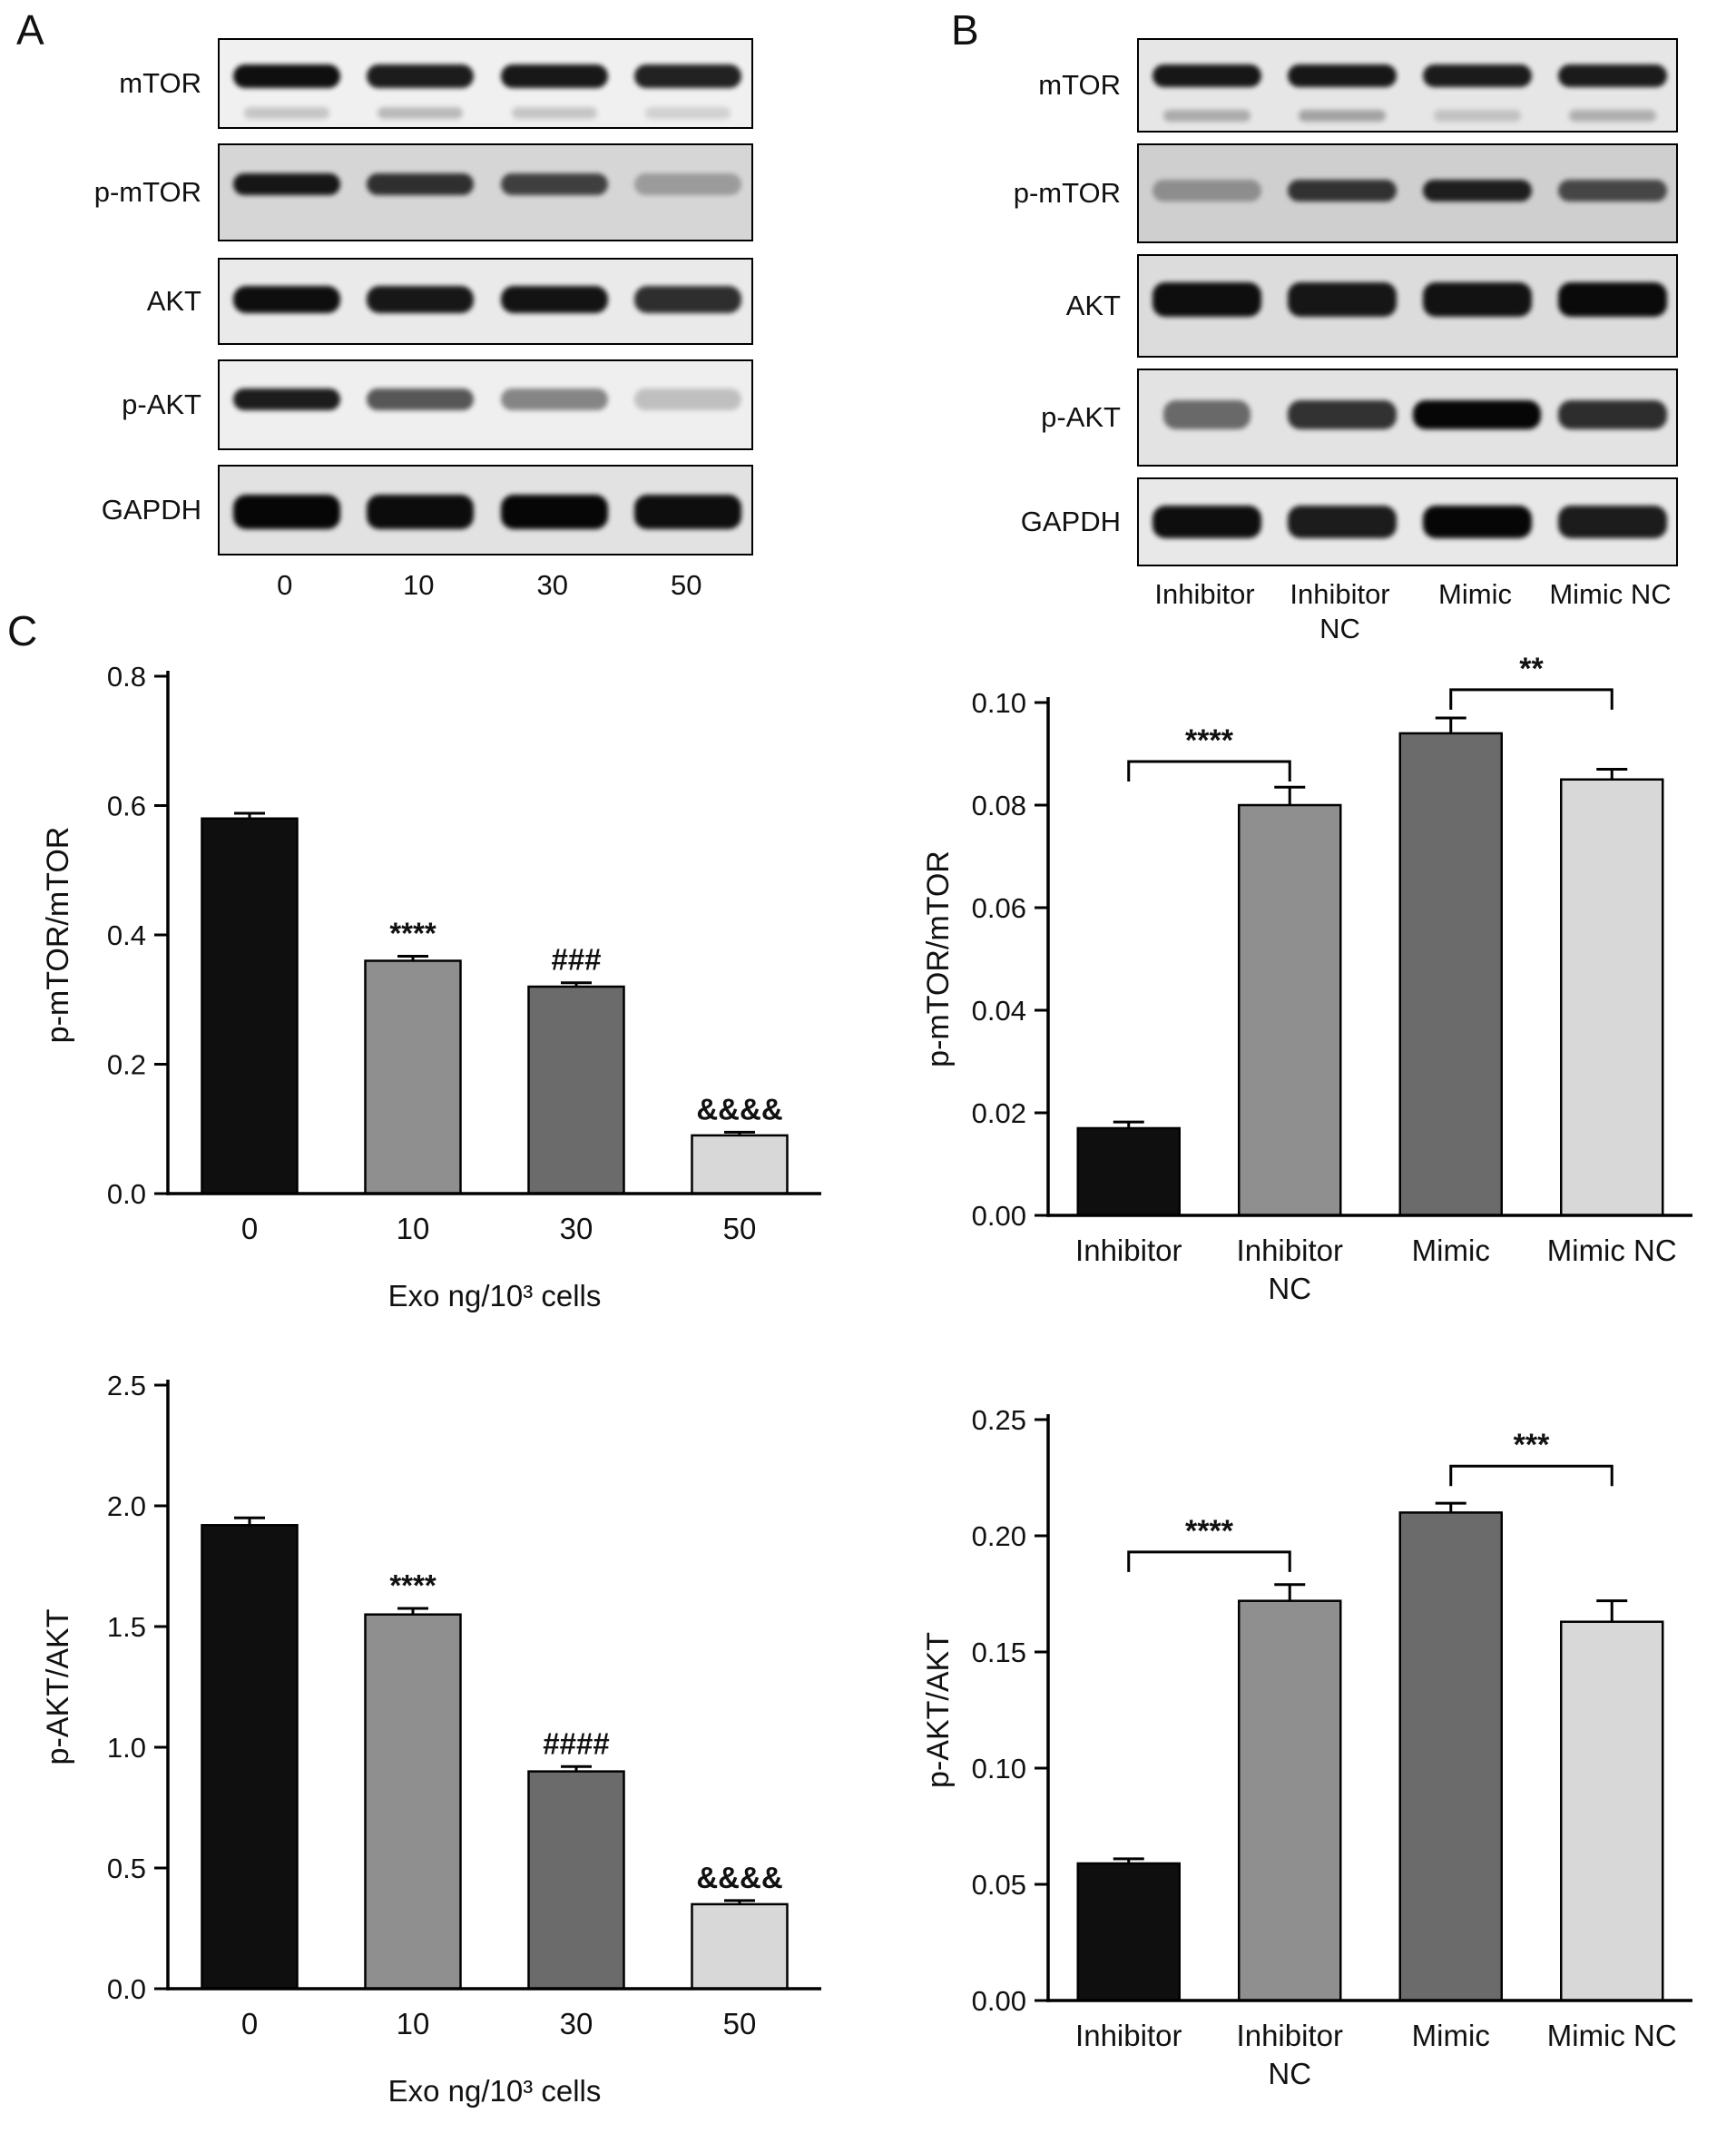  What do you see at coordinates (1407, 611) in the screenshot?
I see `lane-labels: Inhibitor Inhibitor NC Mimic Mimic NC` at bounding box center [1407, 611].